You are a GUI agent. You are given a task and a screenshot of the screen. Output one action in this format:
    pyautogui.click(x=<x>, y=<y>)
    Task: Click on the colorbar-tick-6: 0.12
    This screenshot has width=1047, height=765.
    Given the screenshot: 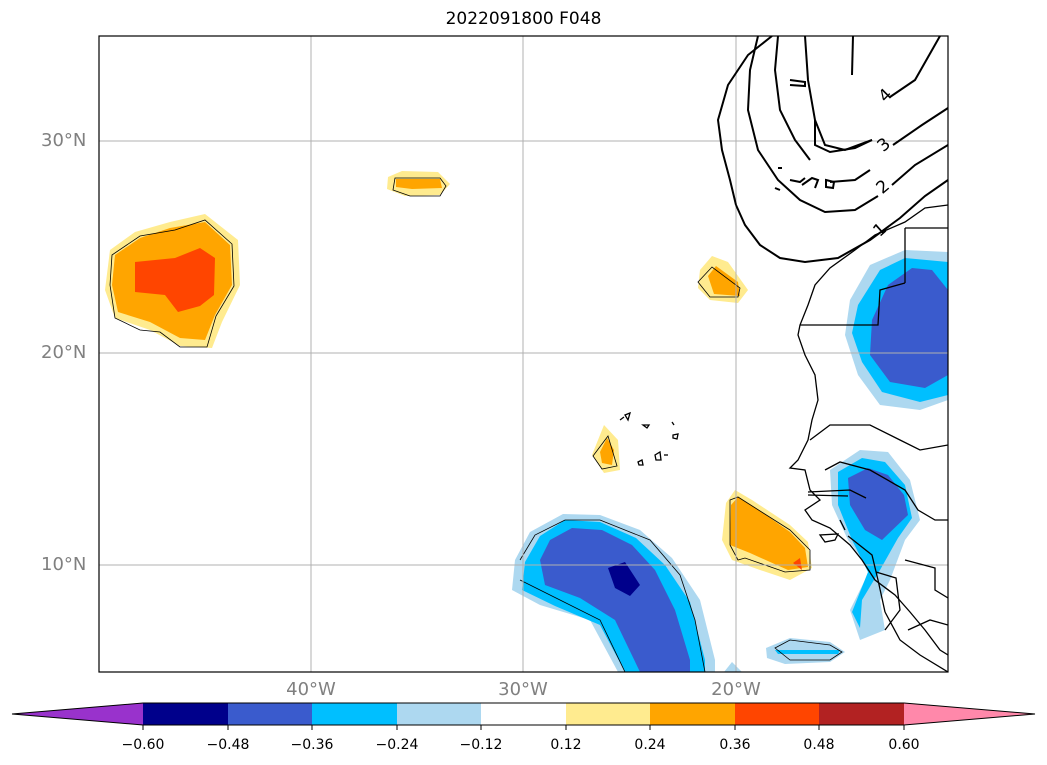 What is the action you would take?
    pyautogui.click(x=566, y=745)
    